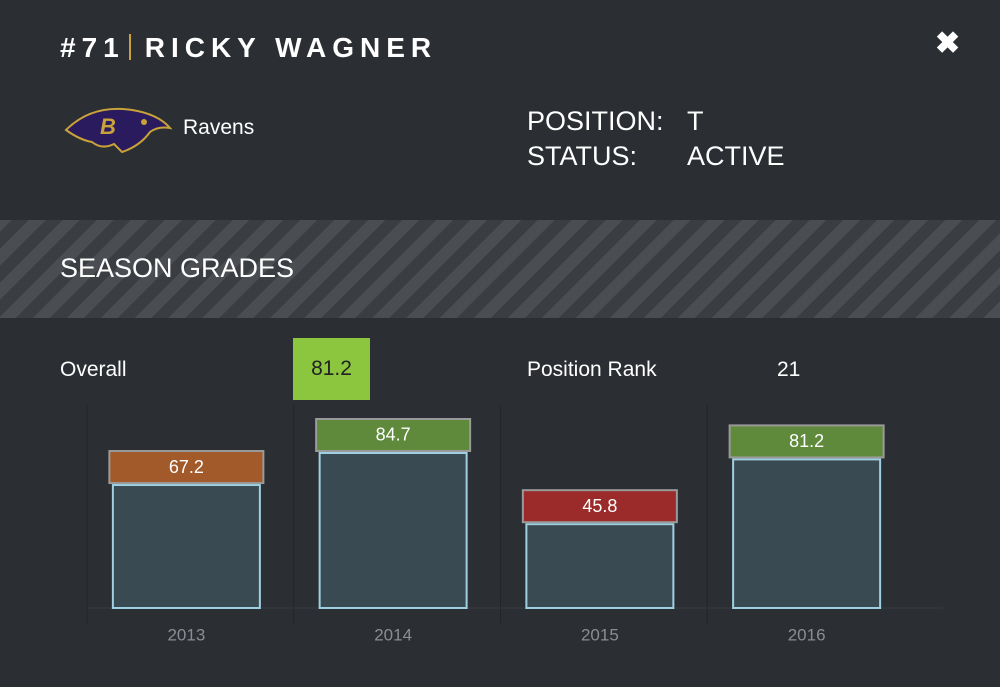  What do you see at coordinates (582, 156) in the screenshot?
I see `status-label: STATUS:` at bounding box center [582, 156].